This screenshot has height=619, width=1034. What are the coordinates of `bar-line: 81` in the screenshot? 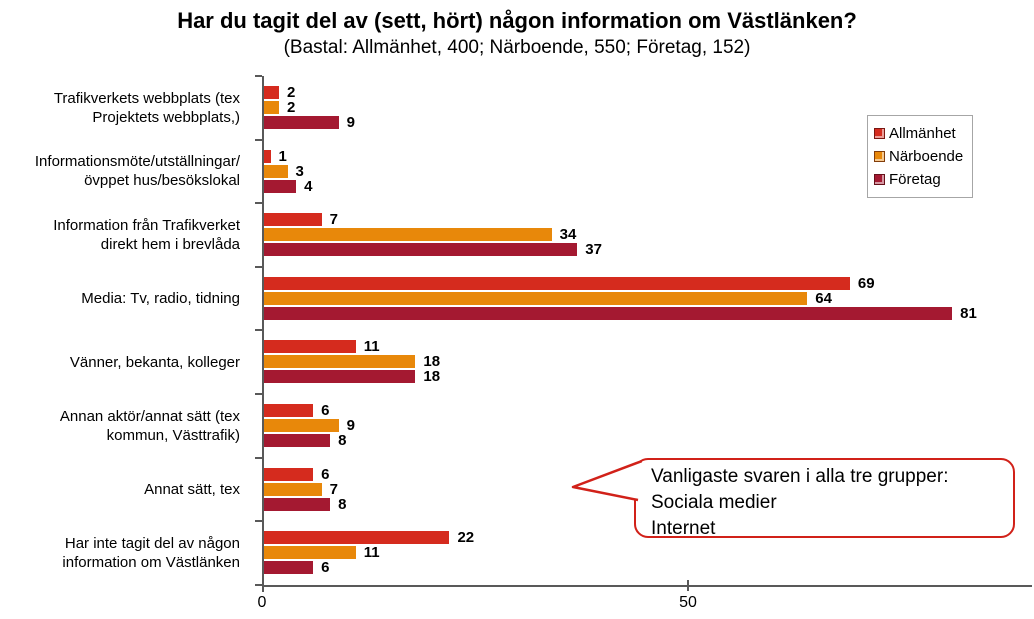 It's located at (647, 313).